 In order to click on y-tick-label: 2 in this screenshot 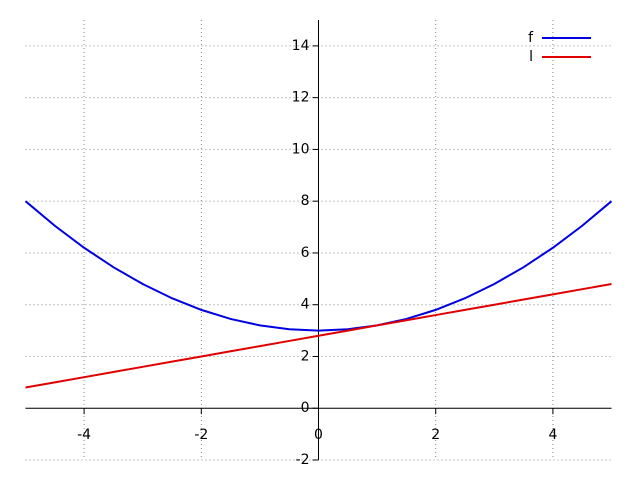, I will do `click(305, 356)`.